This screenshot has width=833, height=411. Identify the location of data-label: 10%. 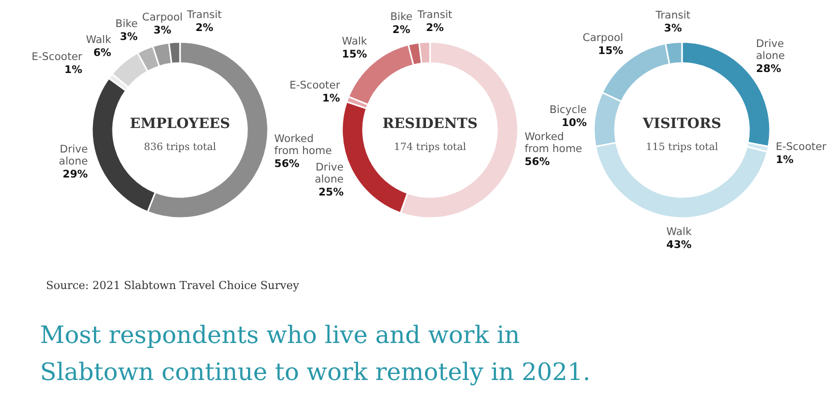
(575, 122).